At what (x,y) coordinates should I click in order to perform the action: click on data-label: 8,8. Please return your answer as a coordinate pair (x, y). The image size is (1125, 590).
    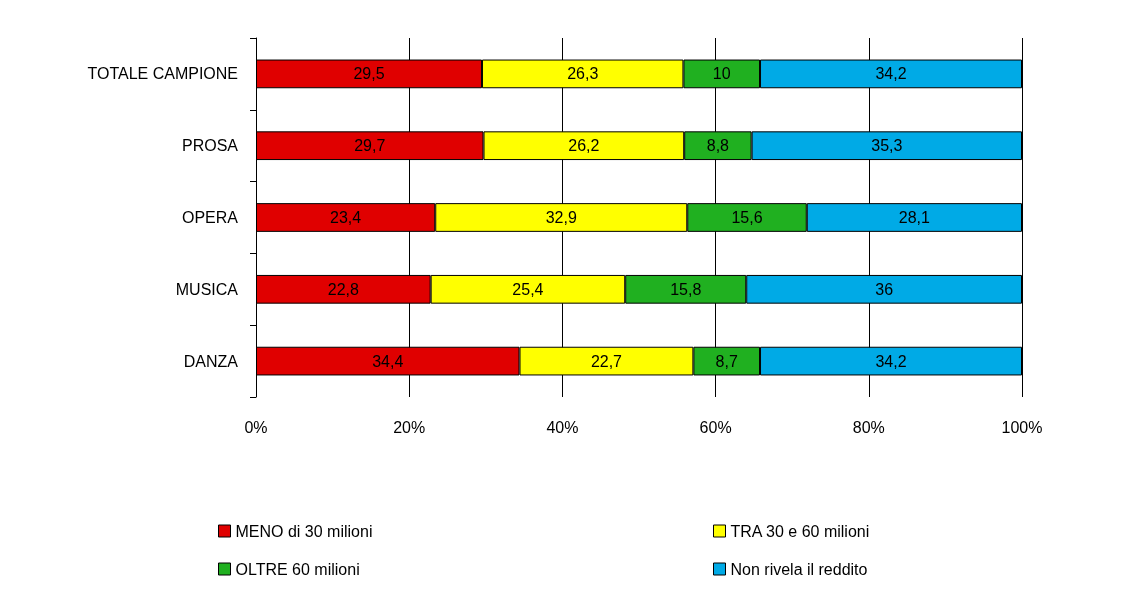
    Looking at the image, I should click on (718, 146).